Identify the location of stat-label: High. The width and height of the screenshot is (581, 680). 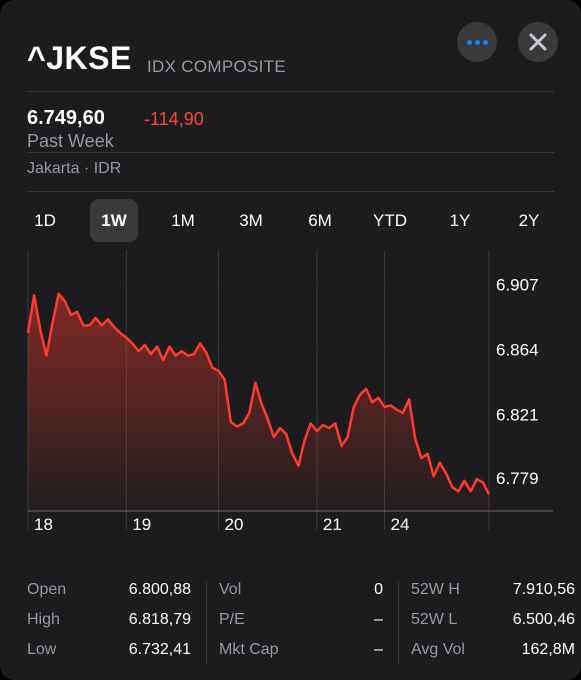
(43, 619).